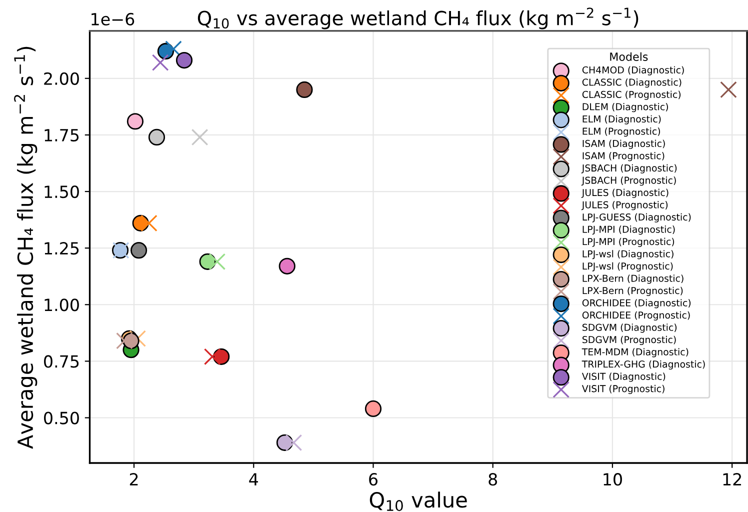 This screenshot has height=512, width=748. What do you see at coordinates (628, 255) in the screenshot?
I see `legend-label: LPJ-wsl (Diagnostic)` at bounding box center [628, 255].